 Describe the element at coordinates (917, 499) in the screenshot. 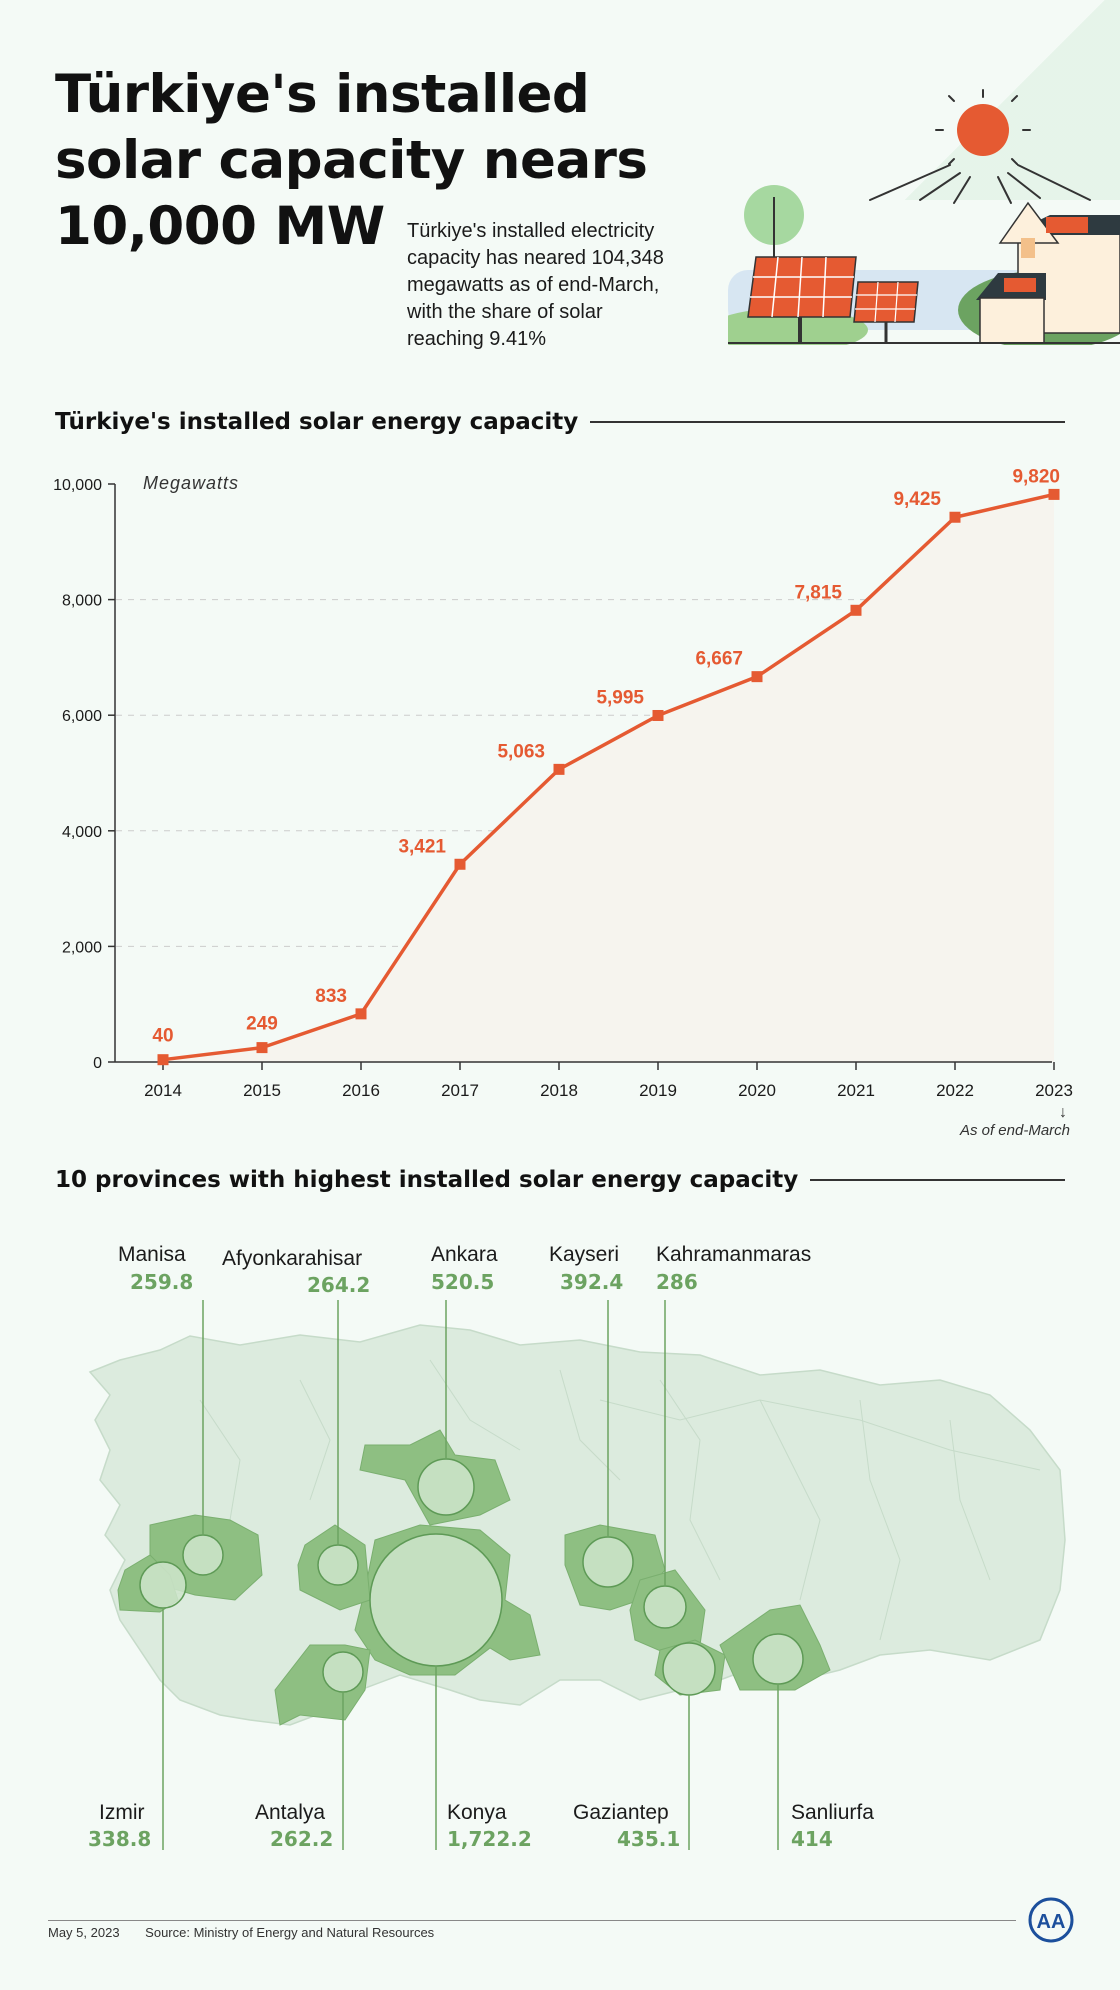

I see `data-label: 9,425` at that location.